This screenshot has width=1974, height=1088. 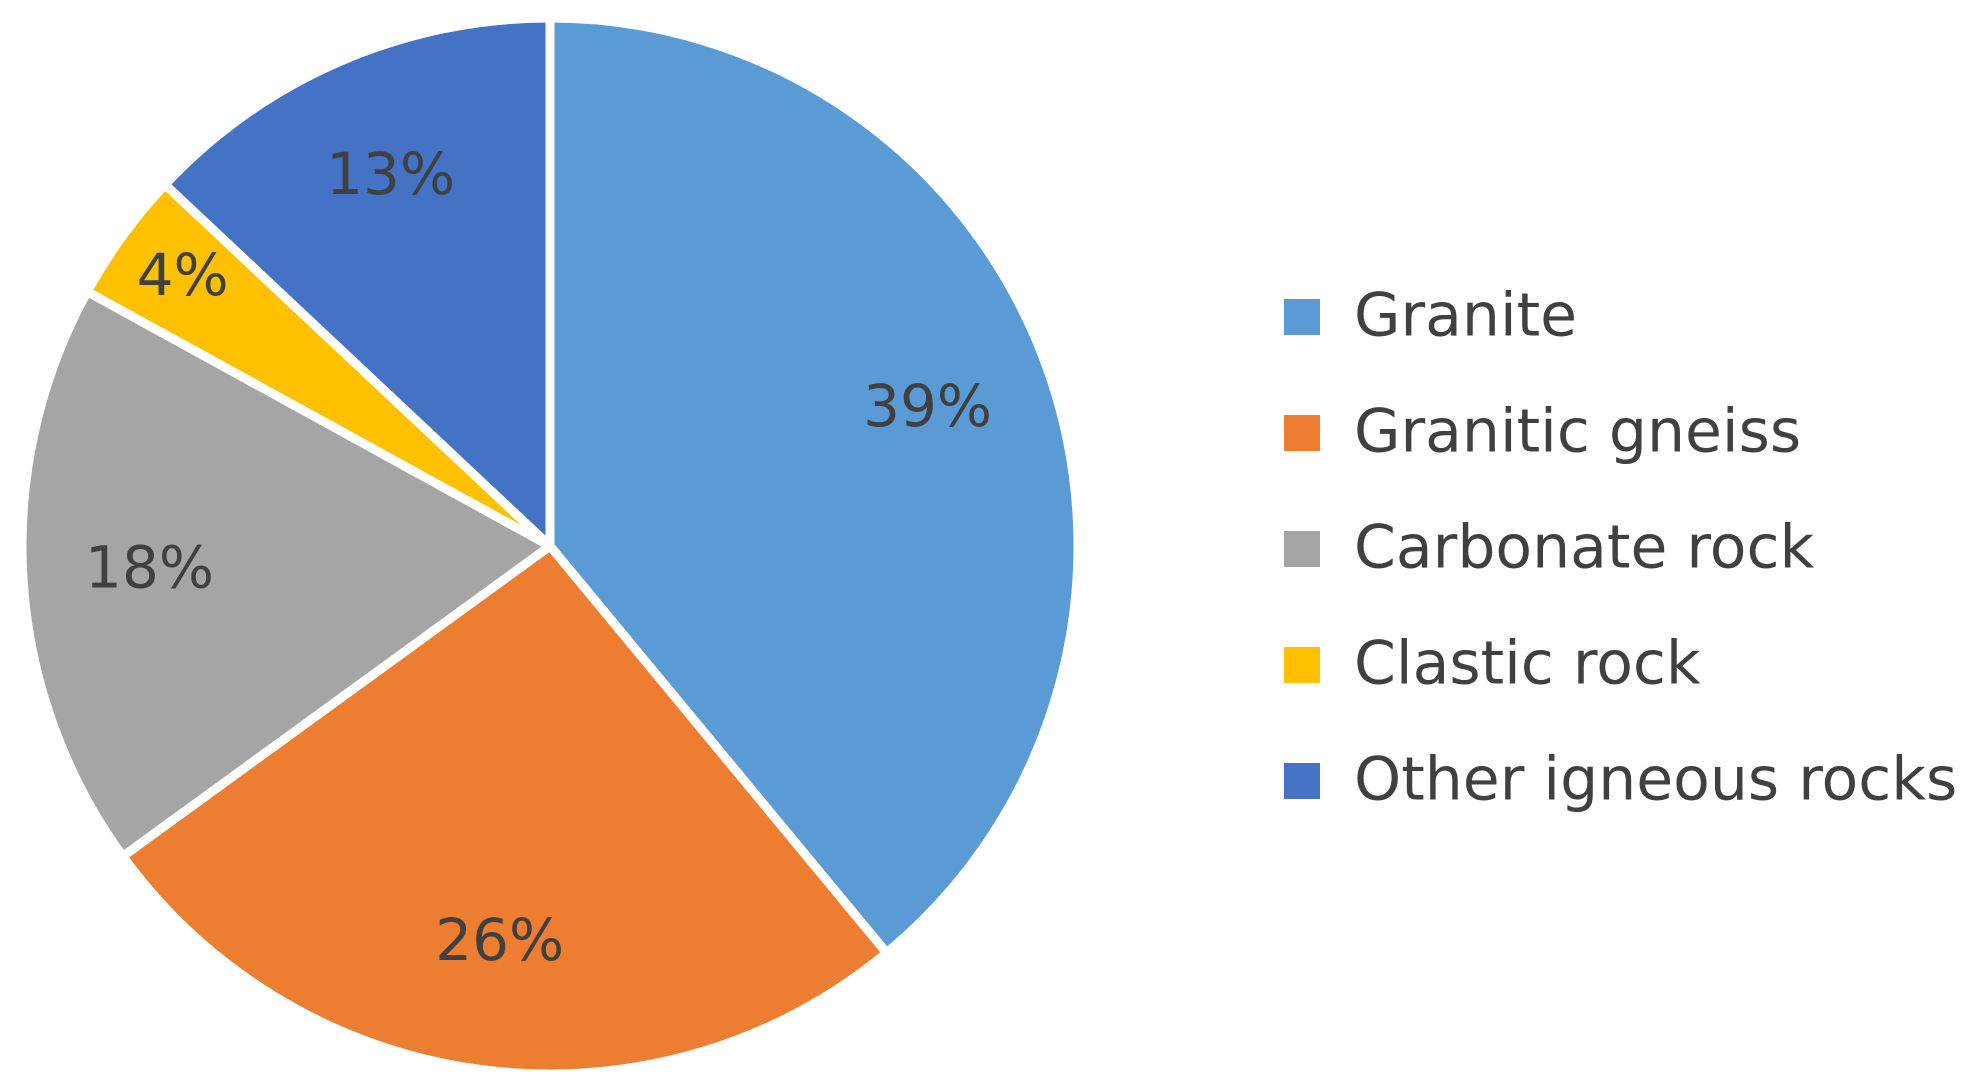 I want to click on data-label: 39%, so click(x=927, y=406).